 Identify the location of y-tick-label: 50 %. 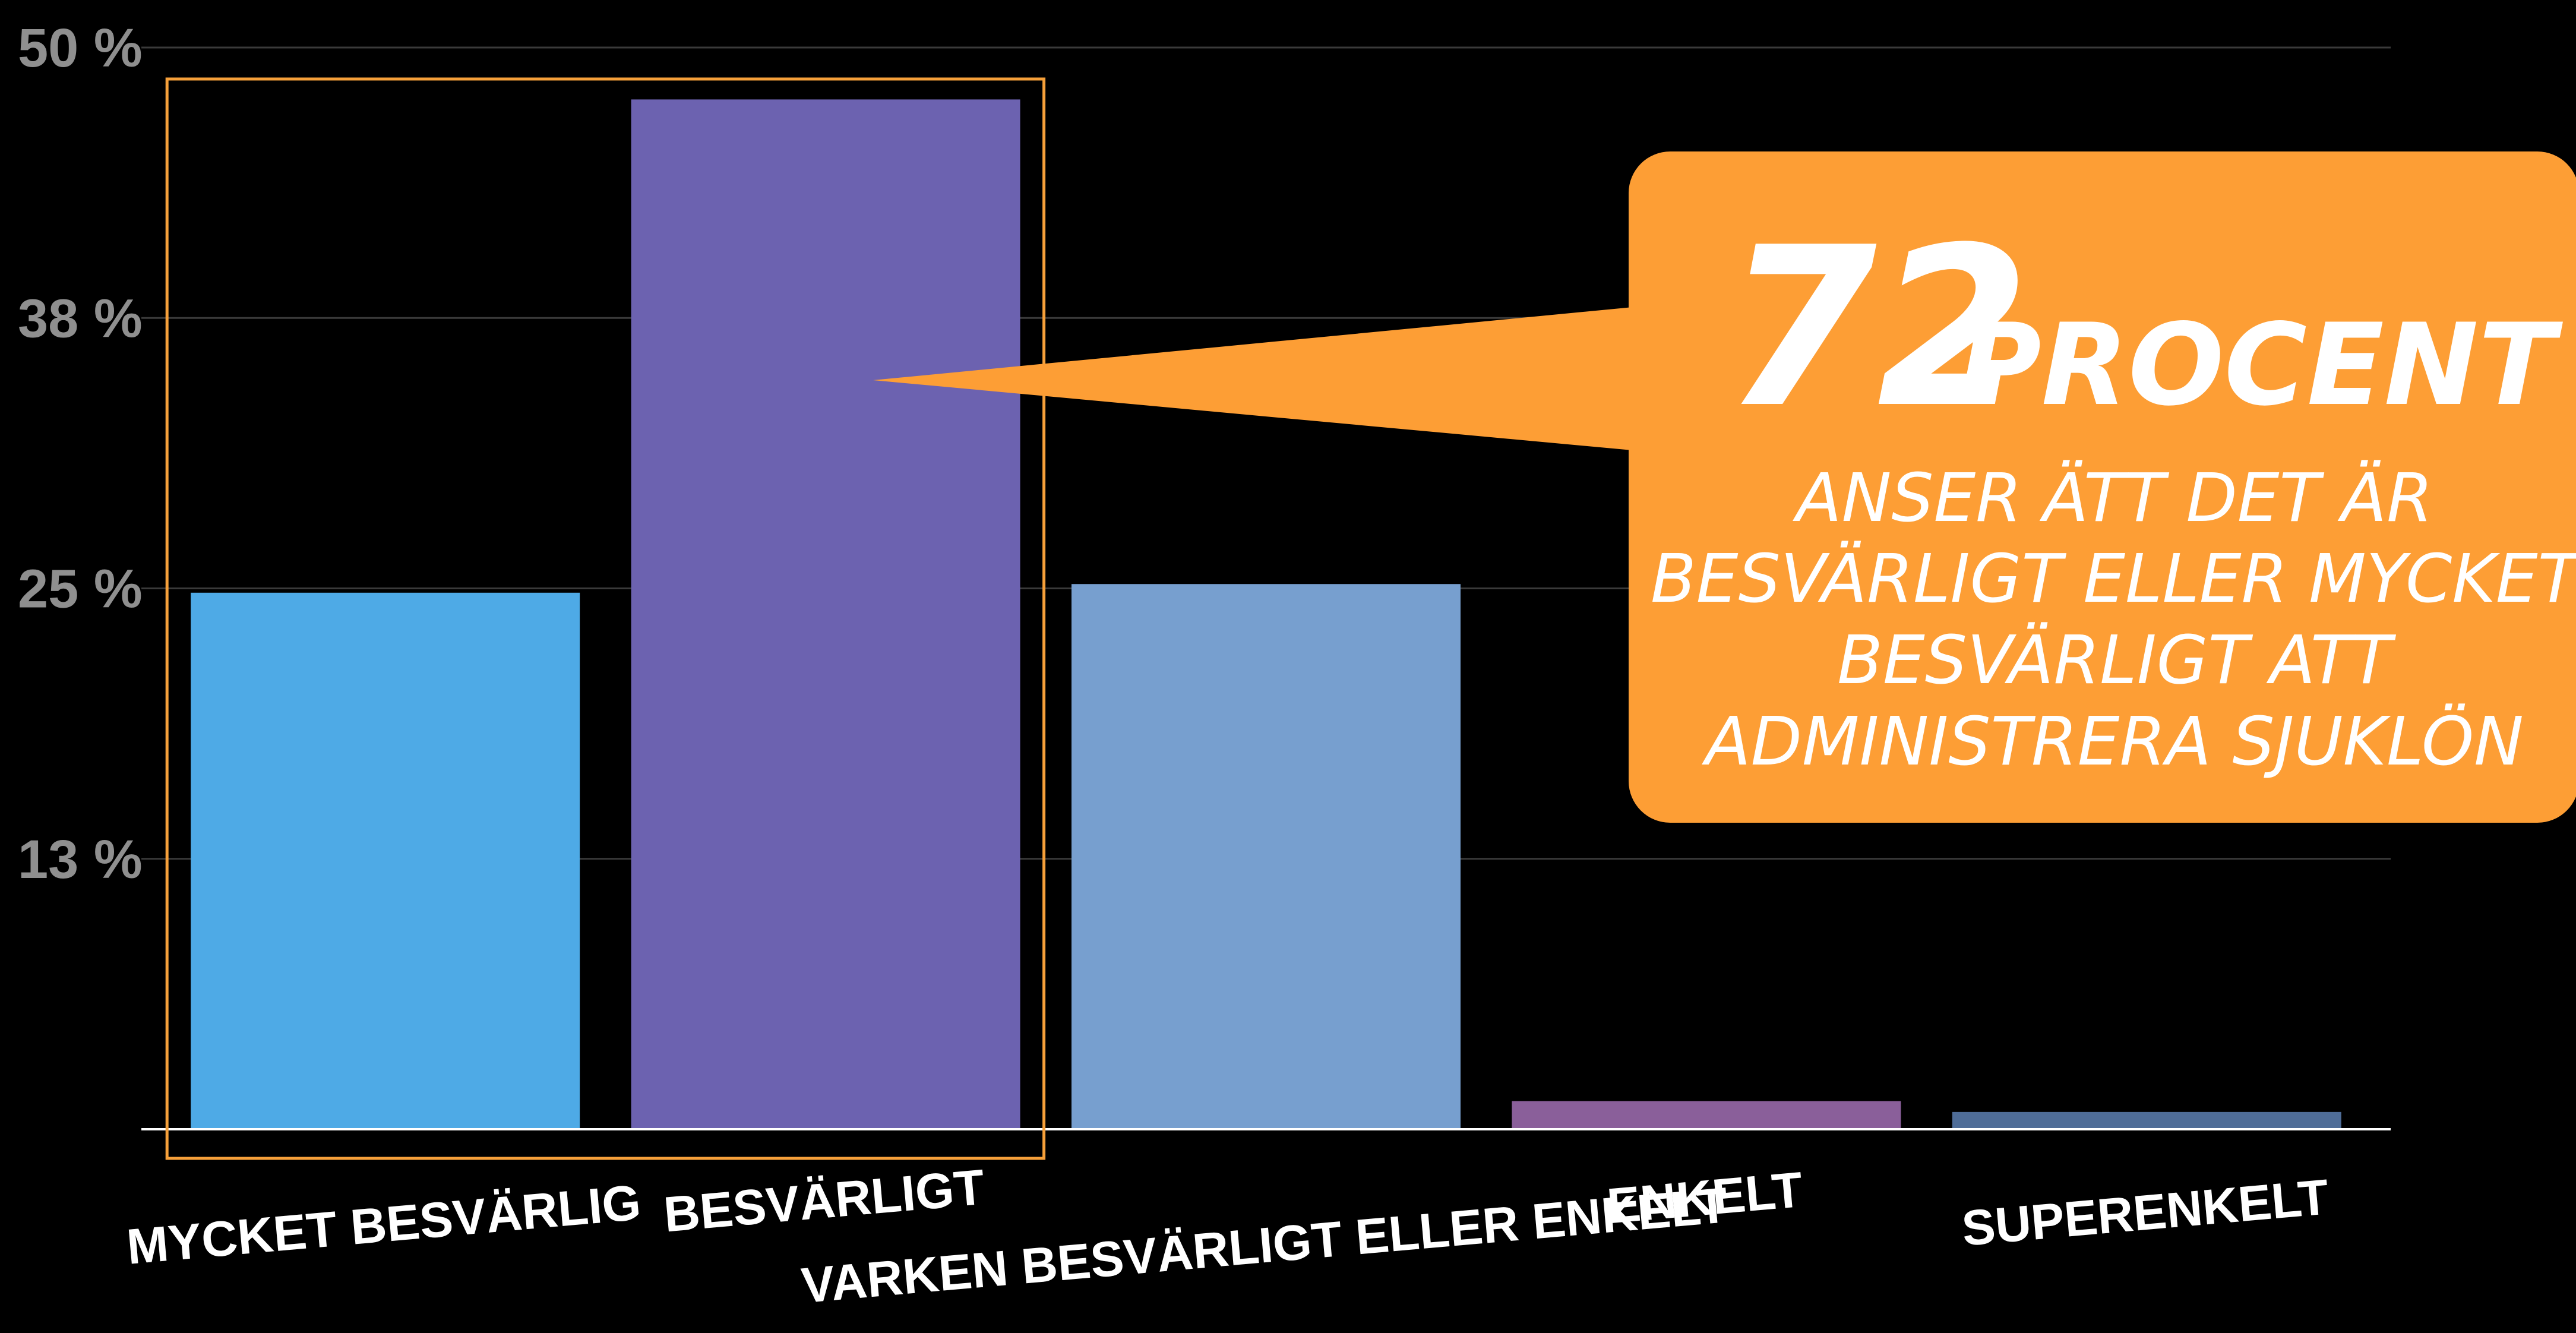
(80, 48).